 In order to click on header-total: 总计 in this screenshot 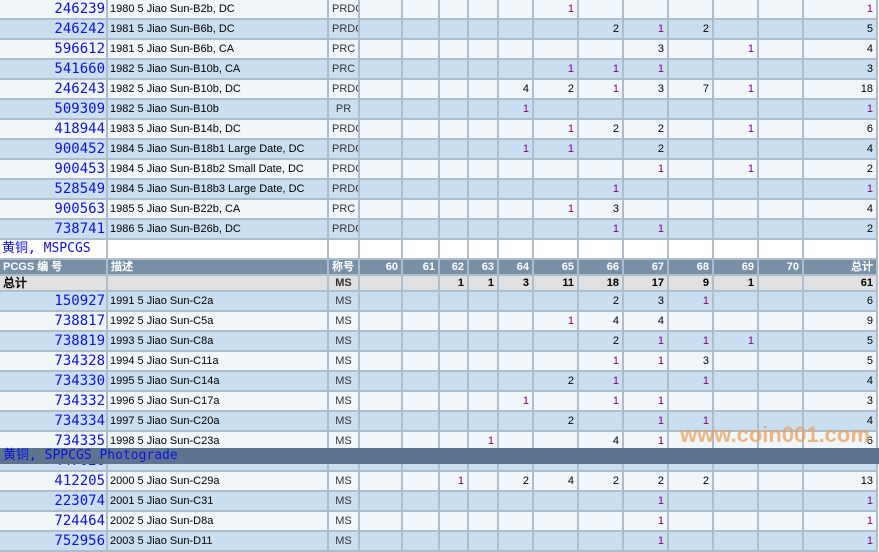, I will do `click(840, 267)`.